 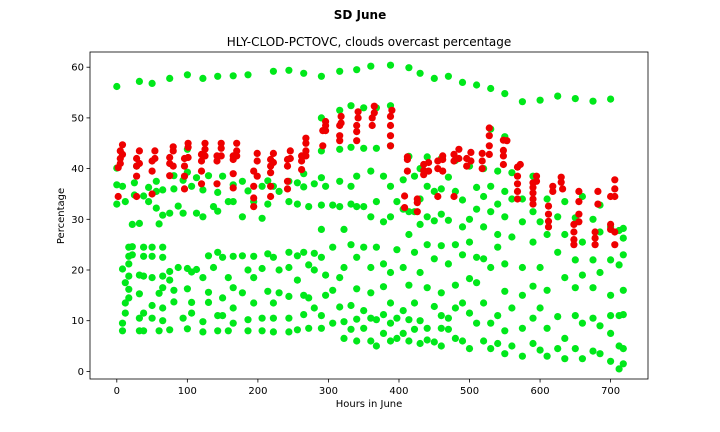 I want to click on chart-suptitle: SD June, so click(x=360, y=15).